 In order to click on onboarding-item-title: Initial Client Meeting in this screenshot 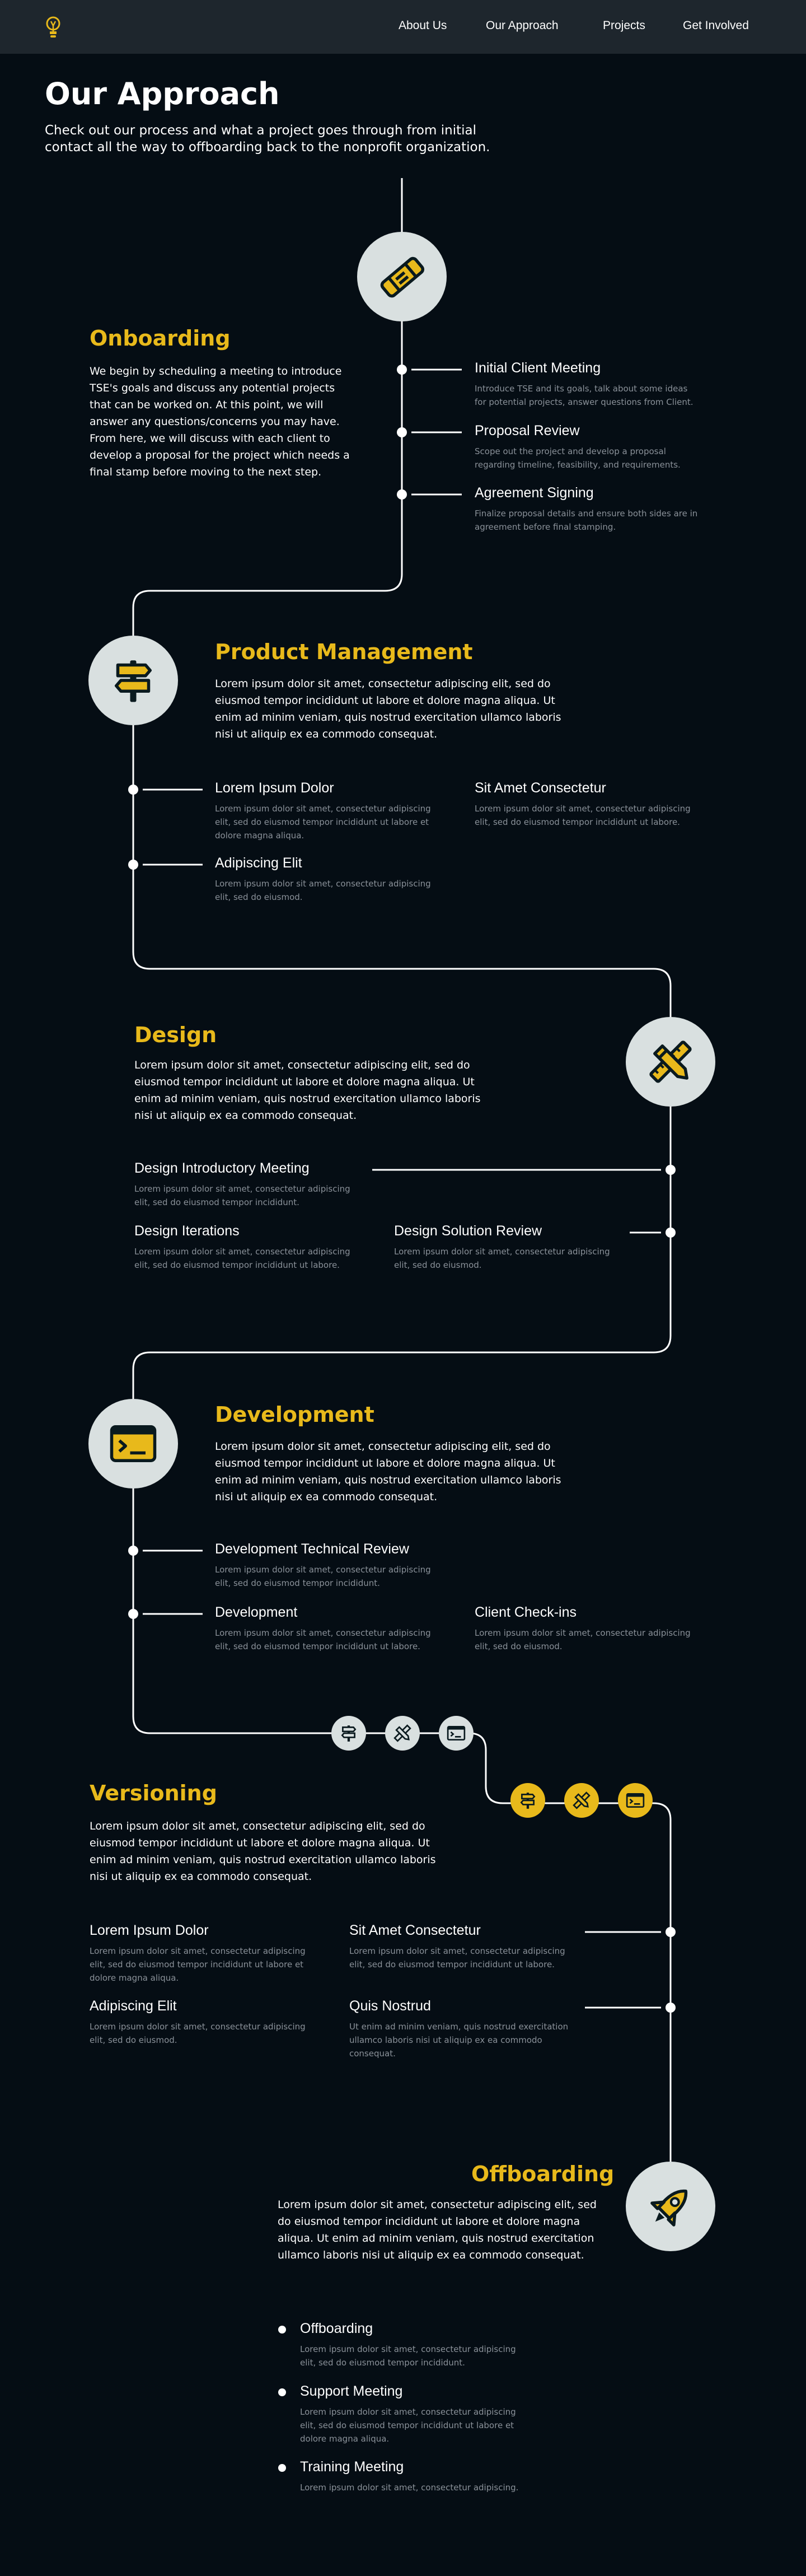, I will do `click(538, 368)`.